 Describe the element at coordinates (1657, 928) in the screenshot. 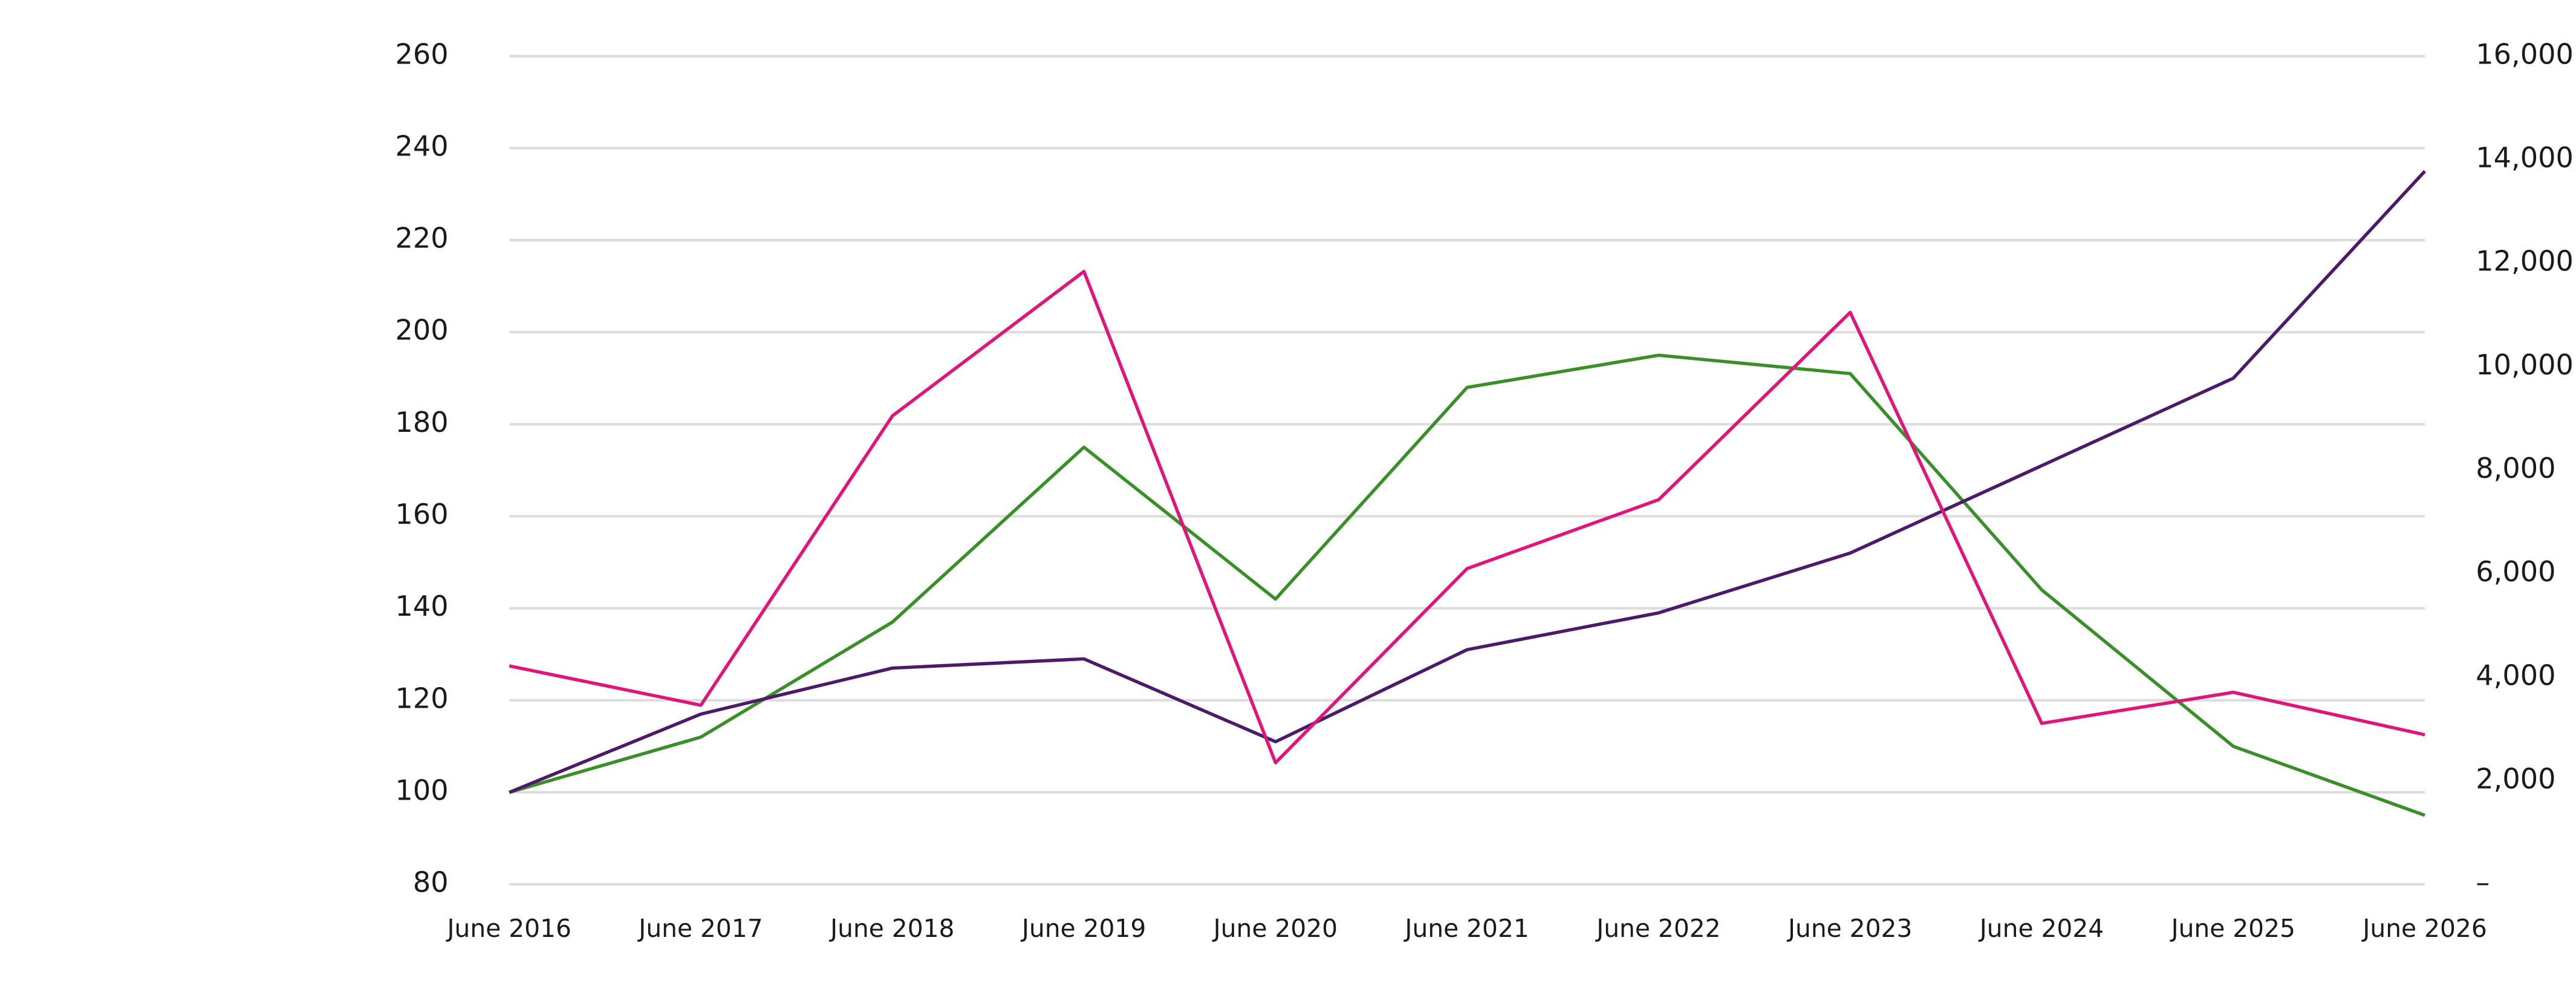

I see `x-tick-label: June 2022` at that location.